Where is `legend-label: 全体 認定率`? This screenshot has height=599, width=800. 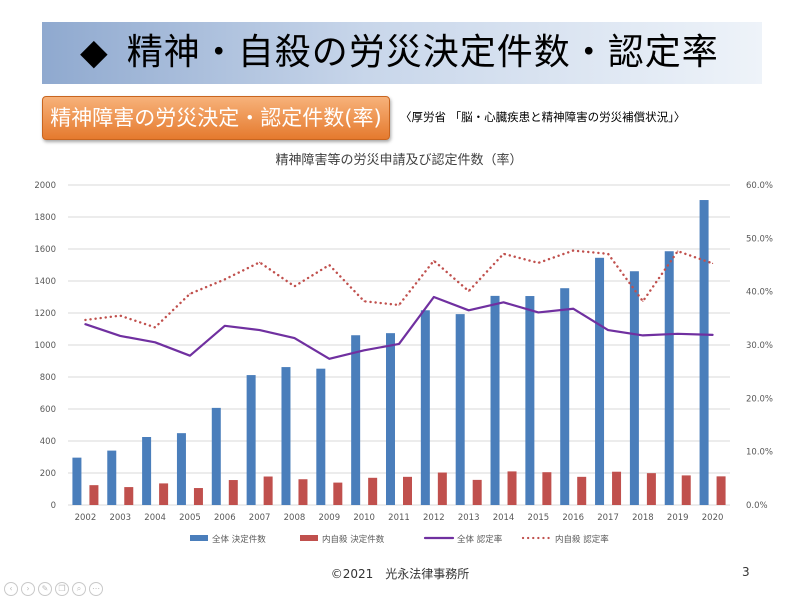
legend-label: 全体 認定率 is located at coordinates (480, 539).